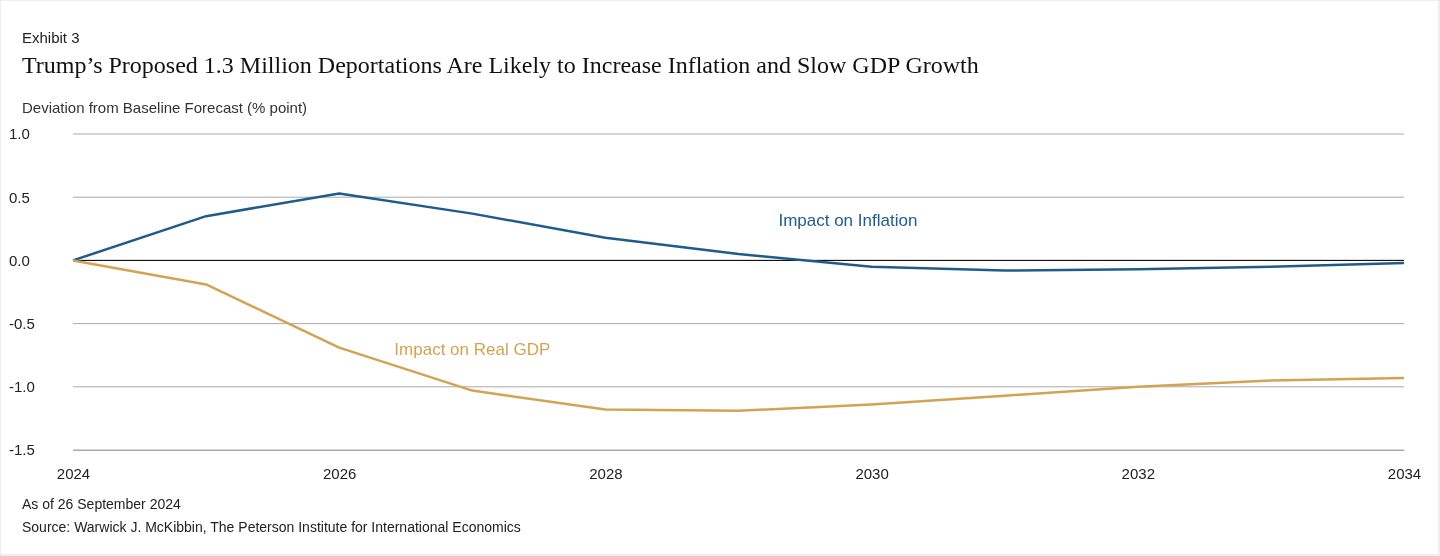 The image size is (1440, 556). I want to click on x-tick-label: 2032, so click(1138, 473).